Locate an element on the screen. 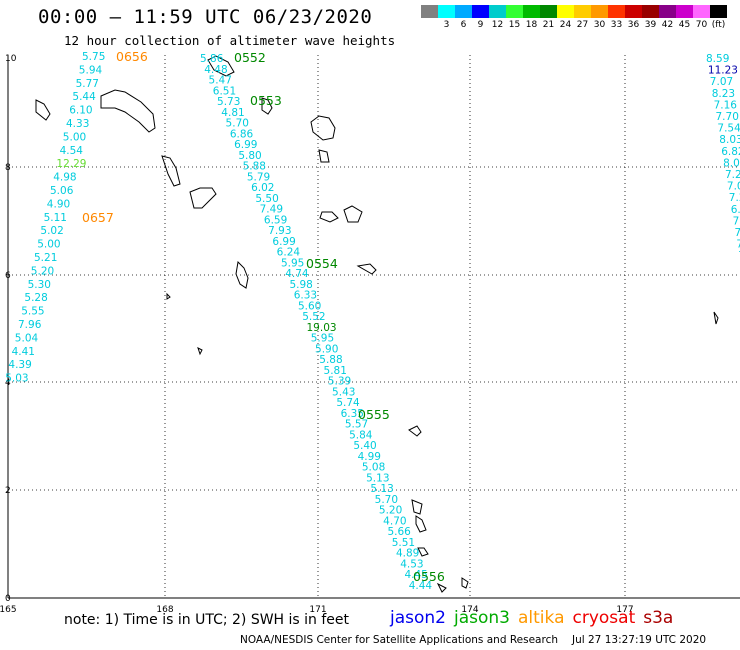 The image size is (740, 650). wave-height-value: 6.35 is located at coordinates (352, 414).